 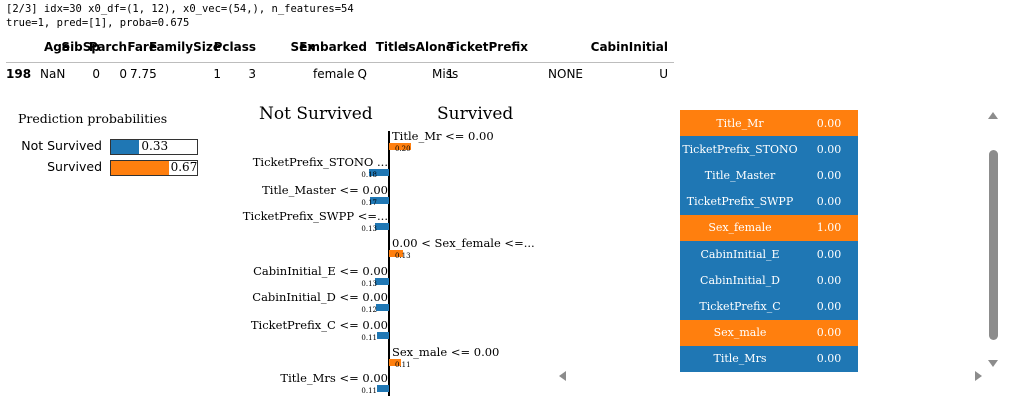 What do you see at coordinates (334, 378) in the screenshot?
I see `feature-label: Title_Mrs <= 0.00` at bounding box center [334, 378].